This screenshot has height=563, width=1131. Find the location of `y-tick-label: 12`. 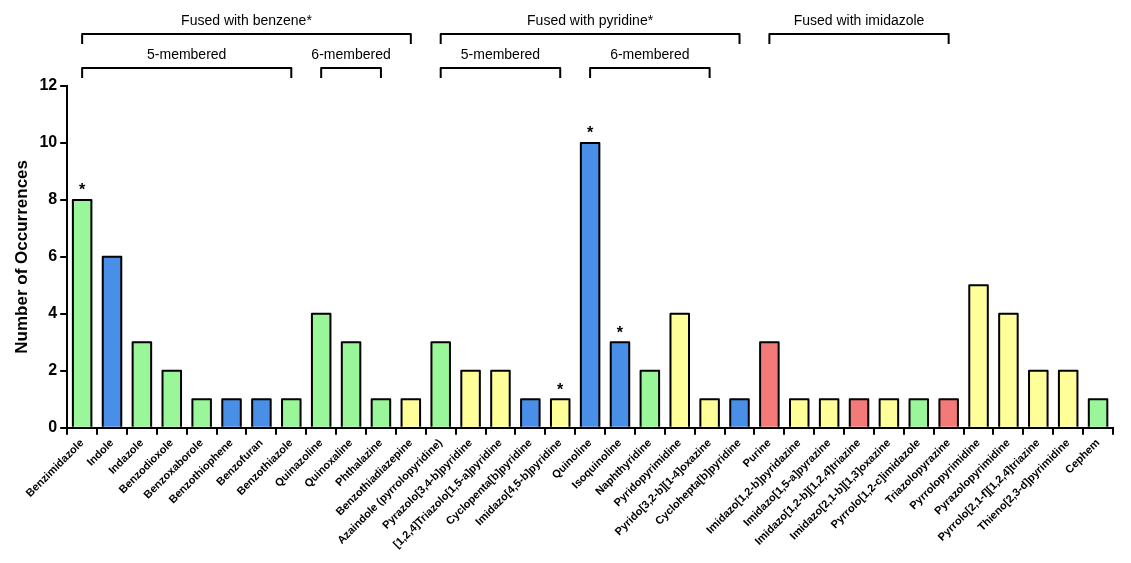

y-tick-label: 12 is located at coordinates (48, 85).